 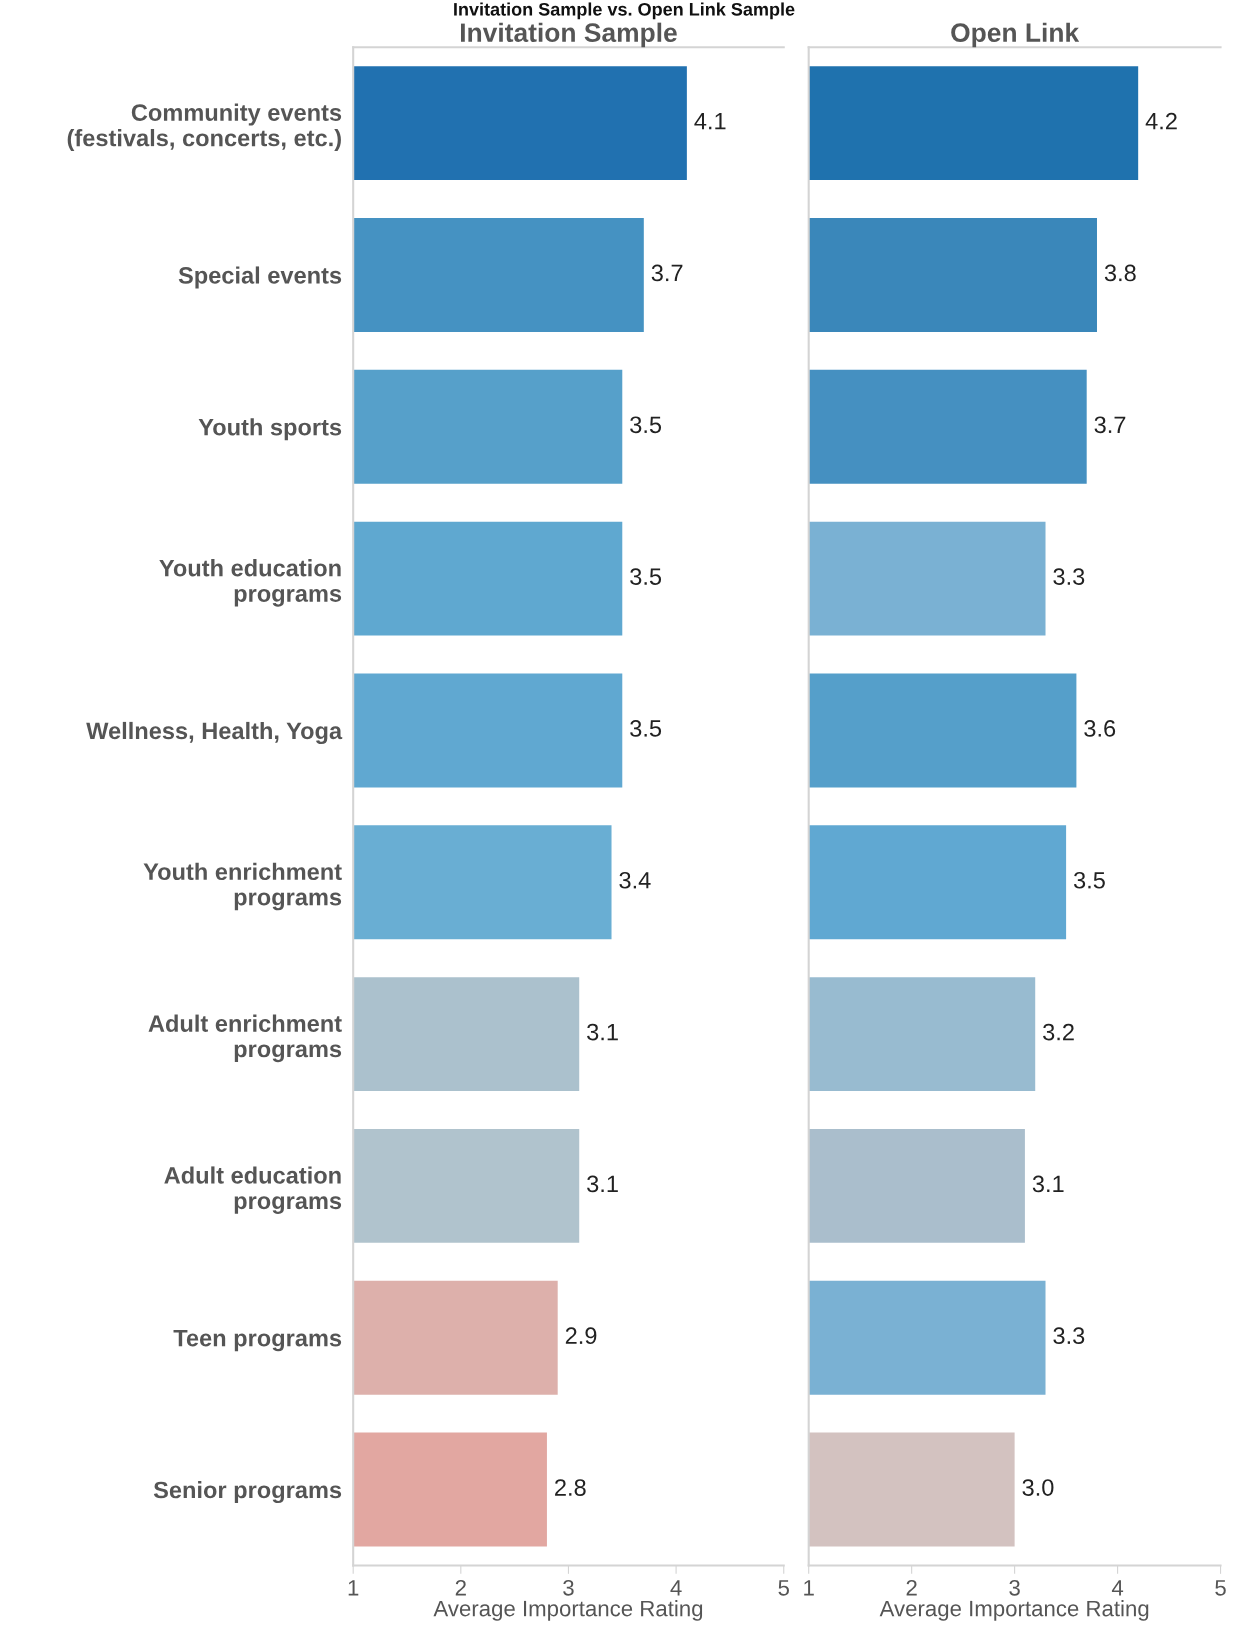 What do you see at coordinates (1058, 1032) in the screenshot?
I see `data-label: 3.2` at bounding box center [1058, 1032].